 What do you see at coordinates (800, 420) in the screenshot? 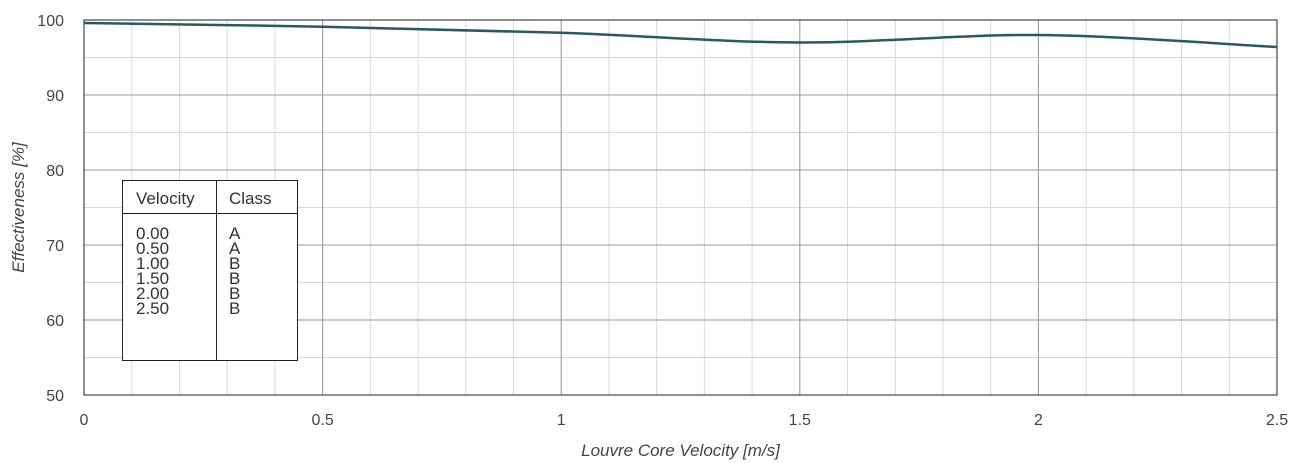
I see `x-tick-label: 1.5` at bounding box center [800, 420].